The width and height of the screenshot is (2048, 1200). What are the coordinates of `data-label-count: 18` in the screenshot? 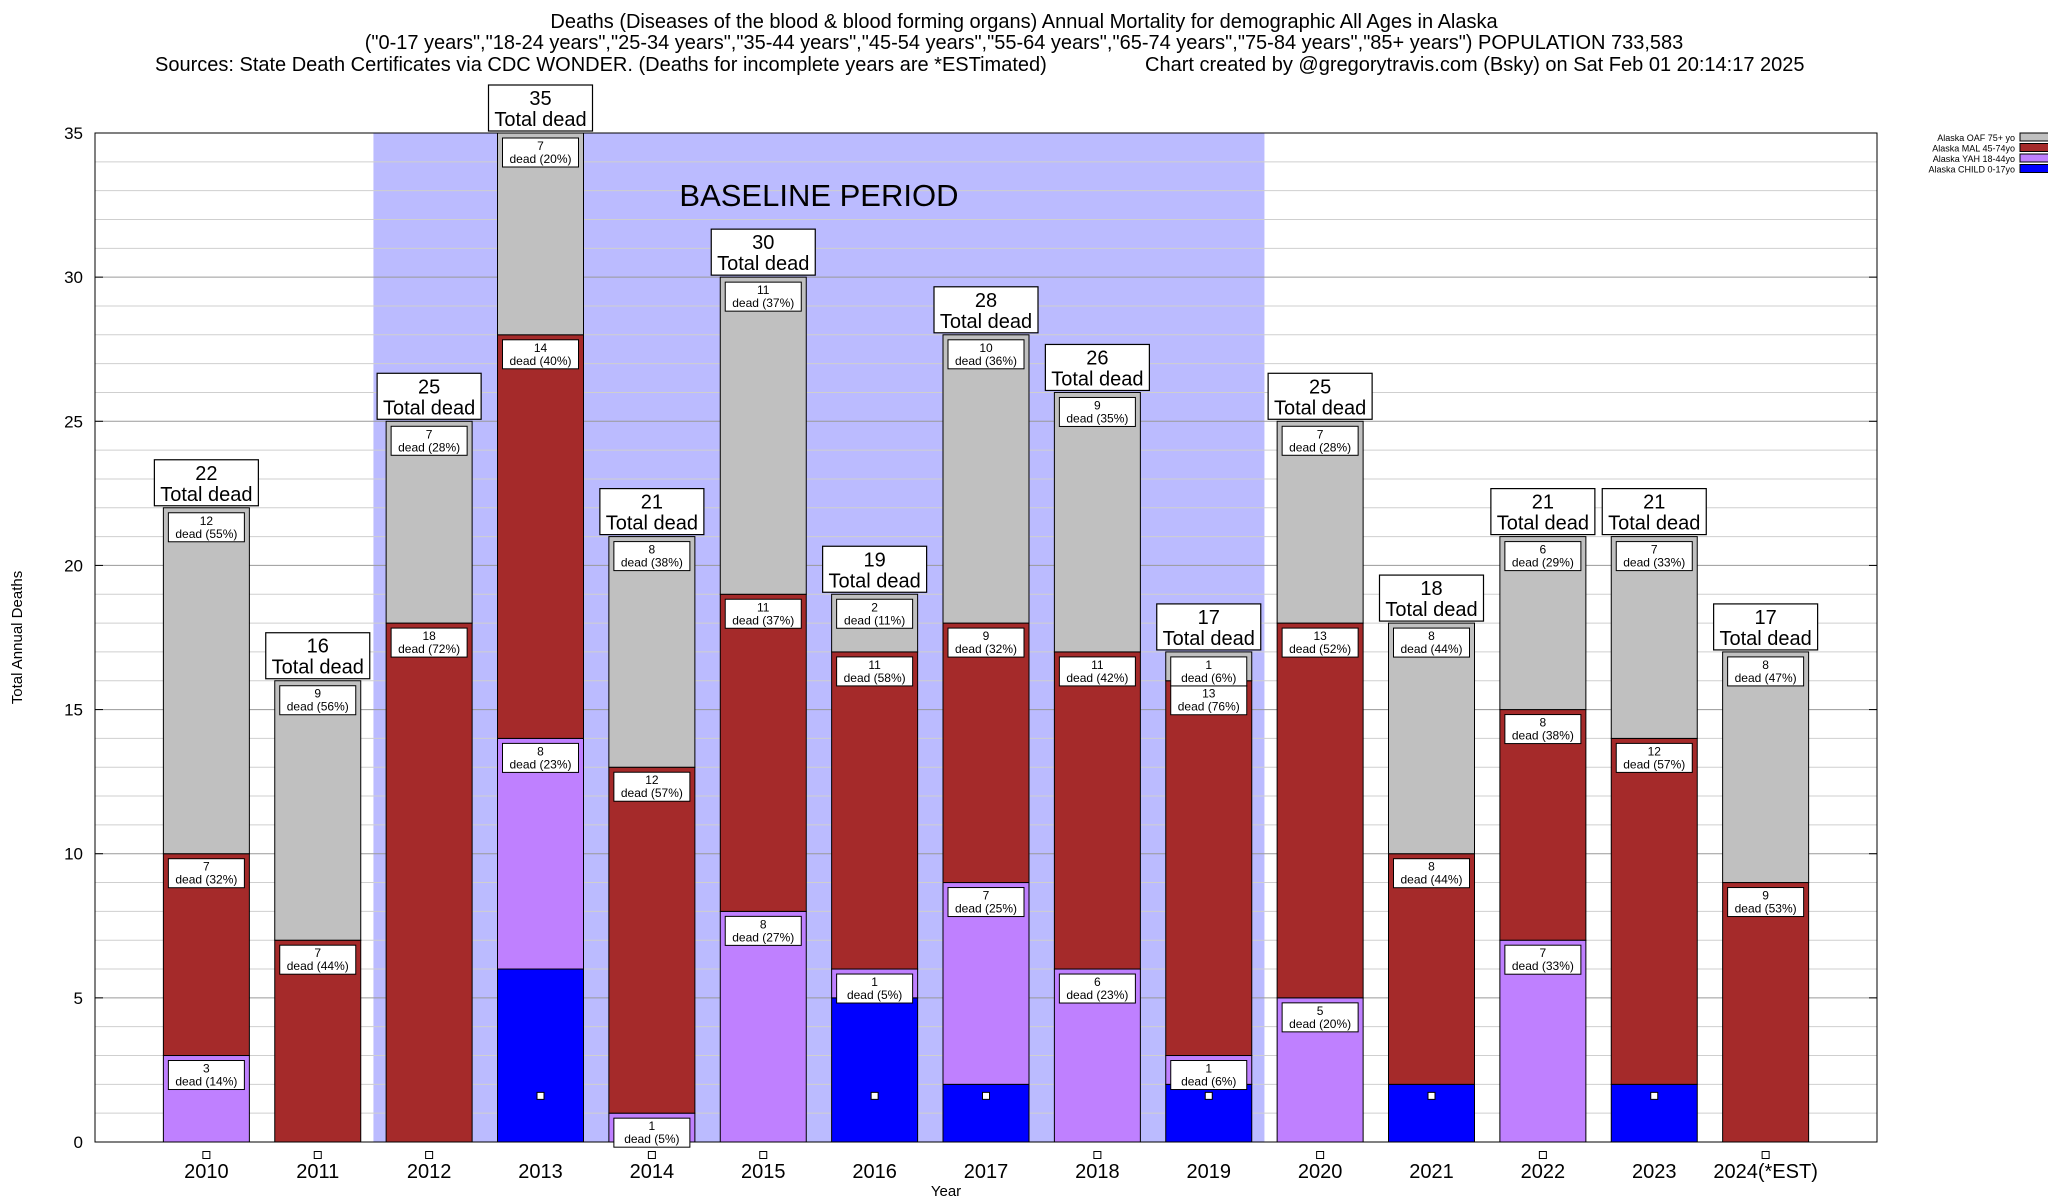 It's located at (429, 636).